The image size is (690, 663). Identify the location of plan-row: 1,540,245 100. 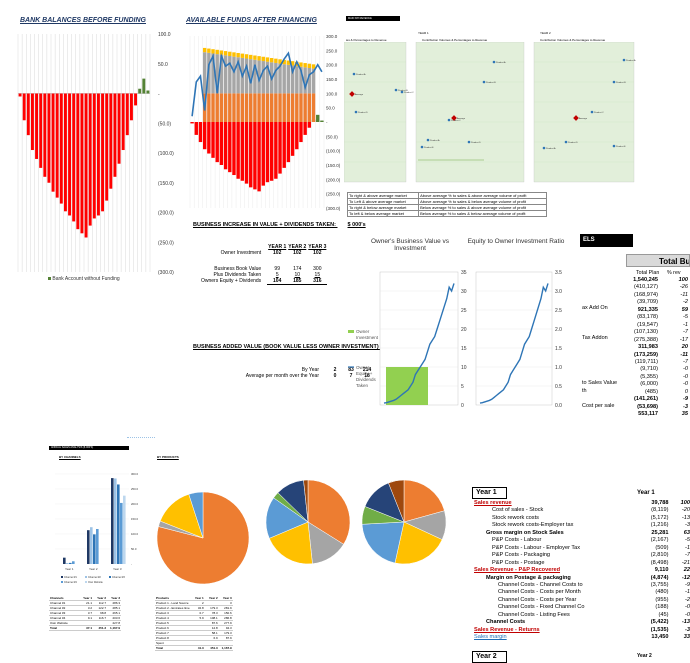
(650, 280).